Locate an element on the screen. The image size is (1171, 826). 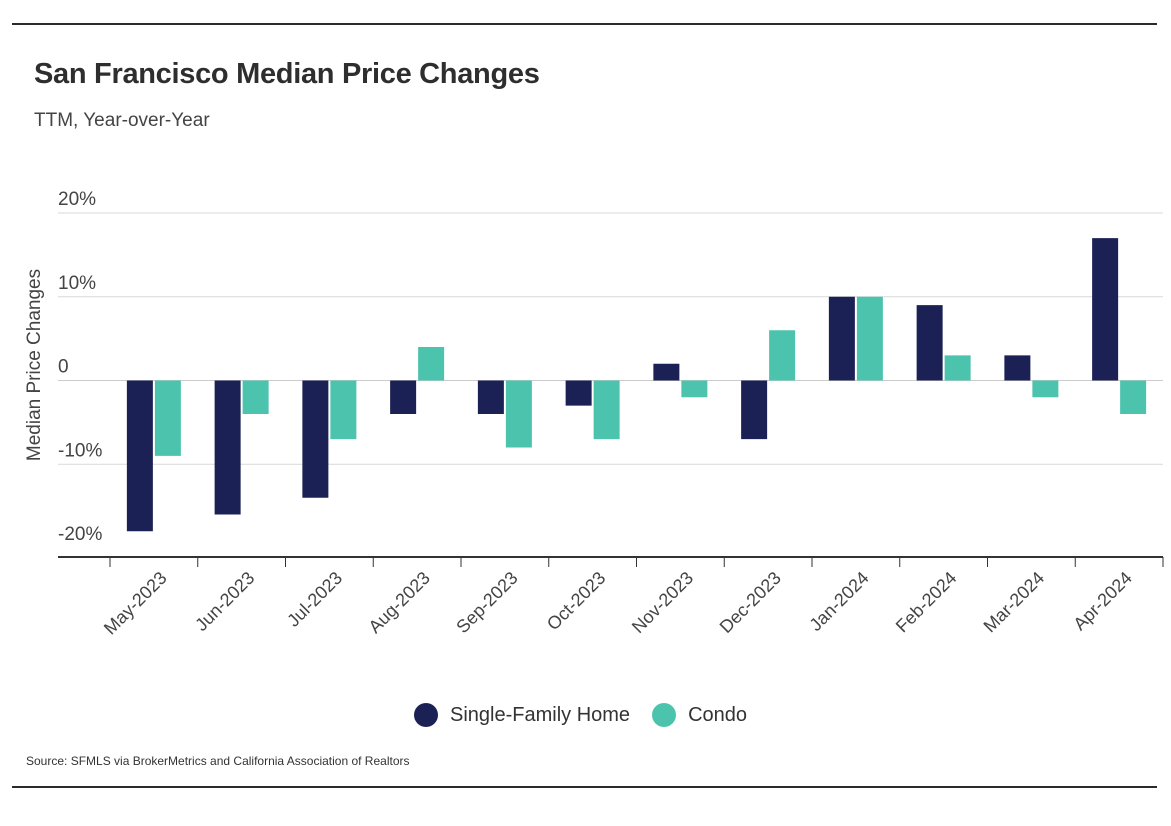
x-tick-label: Jul-2023 is located at coordinates (314, 599).